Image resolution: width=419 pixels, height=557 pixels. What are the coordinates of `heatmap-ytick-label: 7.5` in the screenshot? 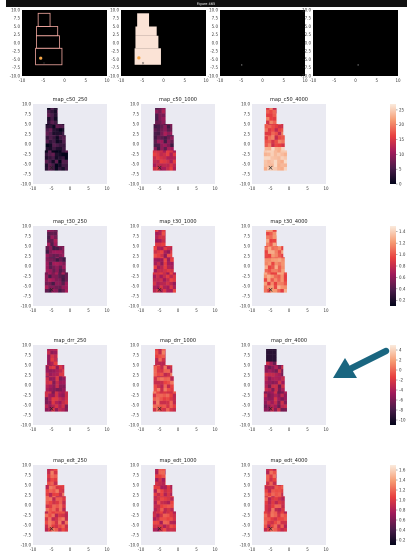 It's located at (247, 474).